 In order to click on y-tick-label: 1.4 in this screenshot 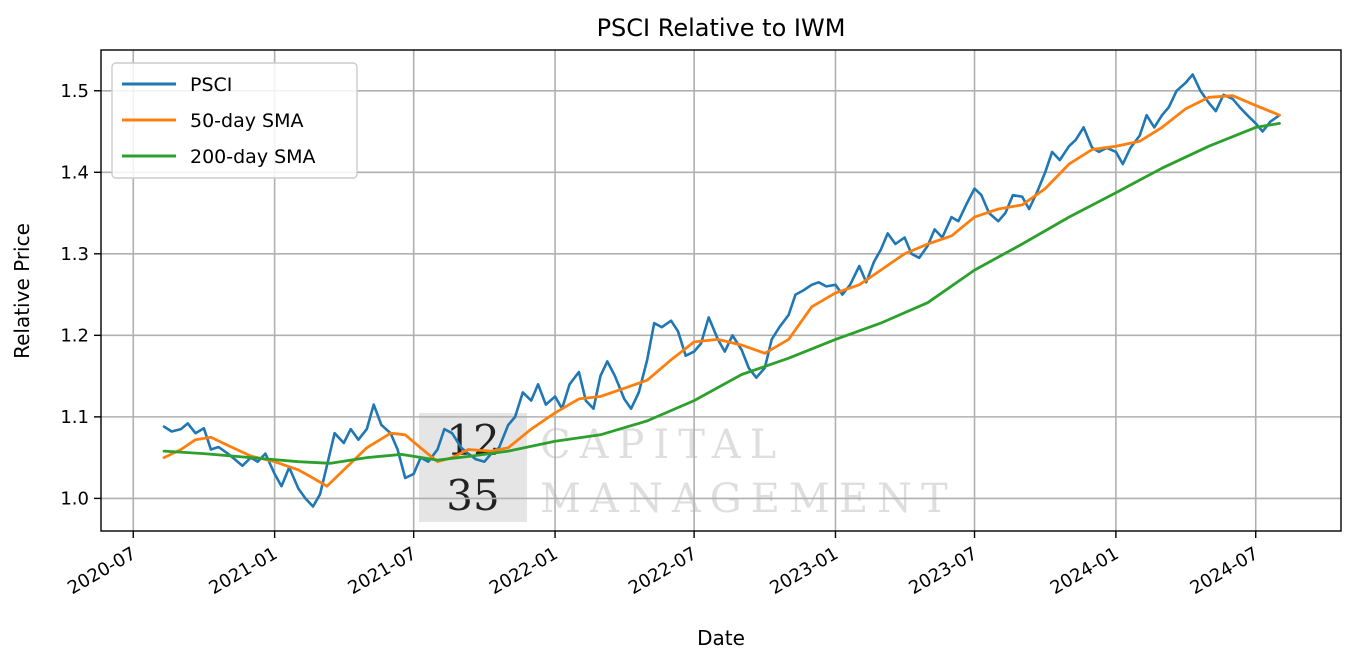, I will do `click(74, 172)`.